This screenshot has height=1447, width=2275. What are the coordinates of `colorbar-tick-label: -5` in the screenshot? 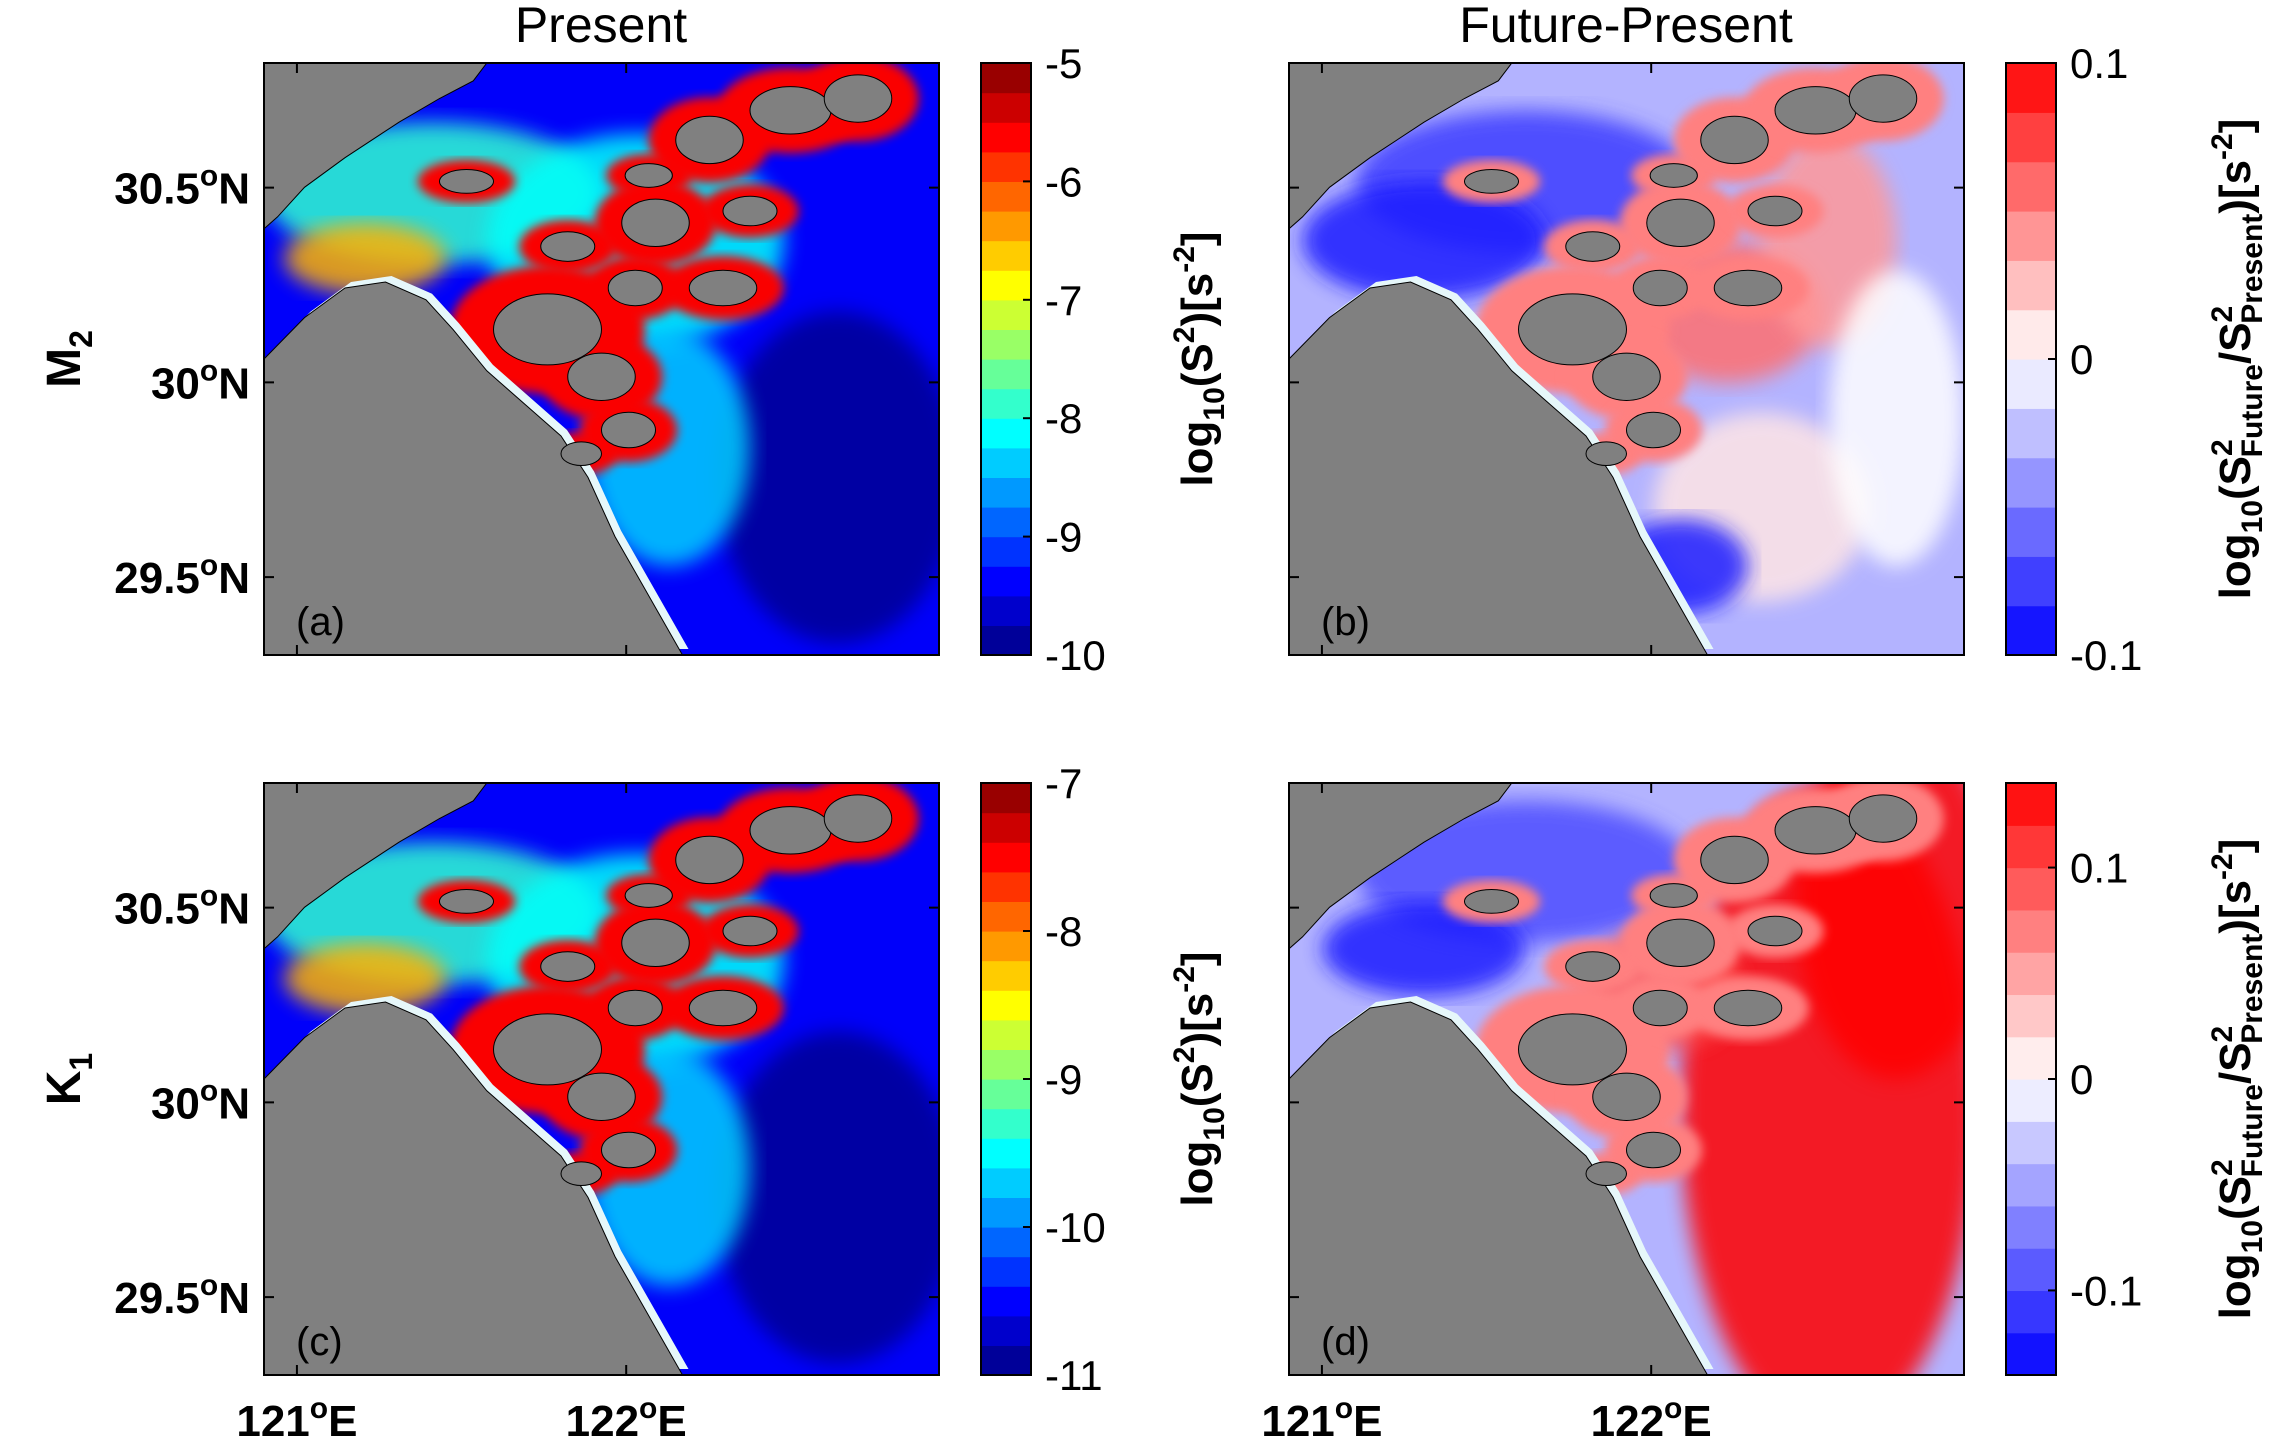 It's located at (1063, 63).